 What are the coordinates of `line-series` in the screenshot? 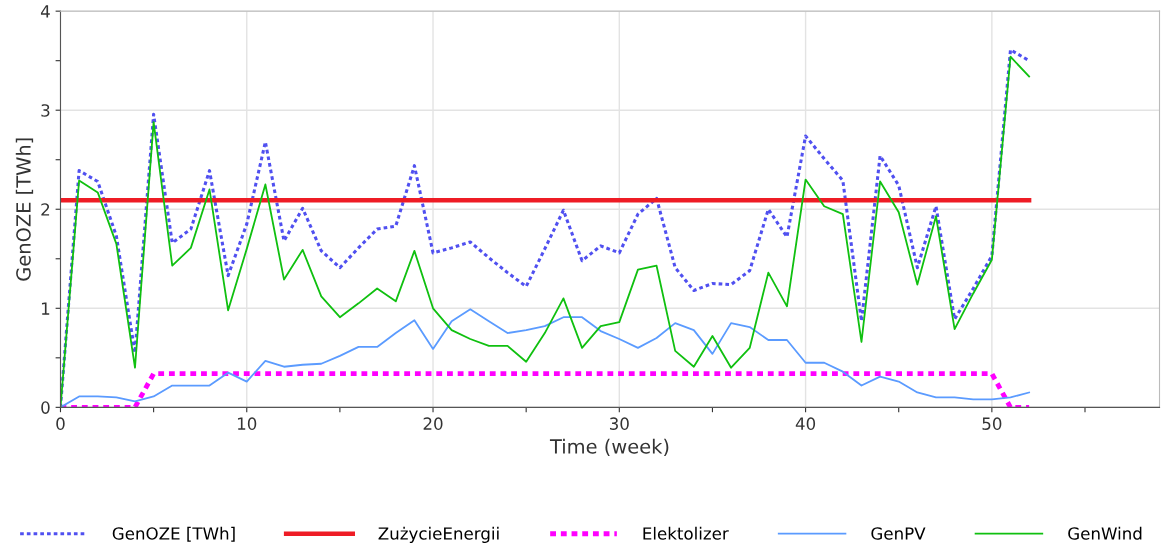 It's located at (545, 358).